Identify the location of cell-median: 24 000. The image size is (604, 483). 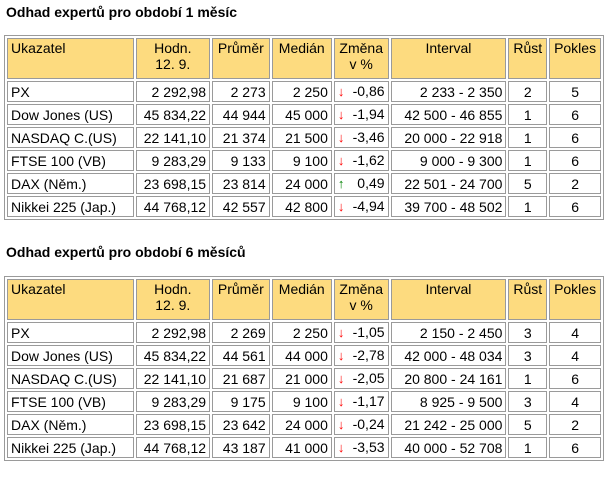
(301, 424).